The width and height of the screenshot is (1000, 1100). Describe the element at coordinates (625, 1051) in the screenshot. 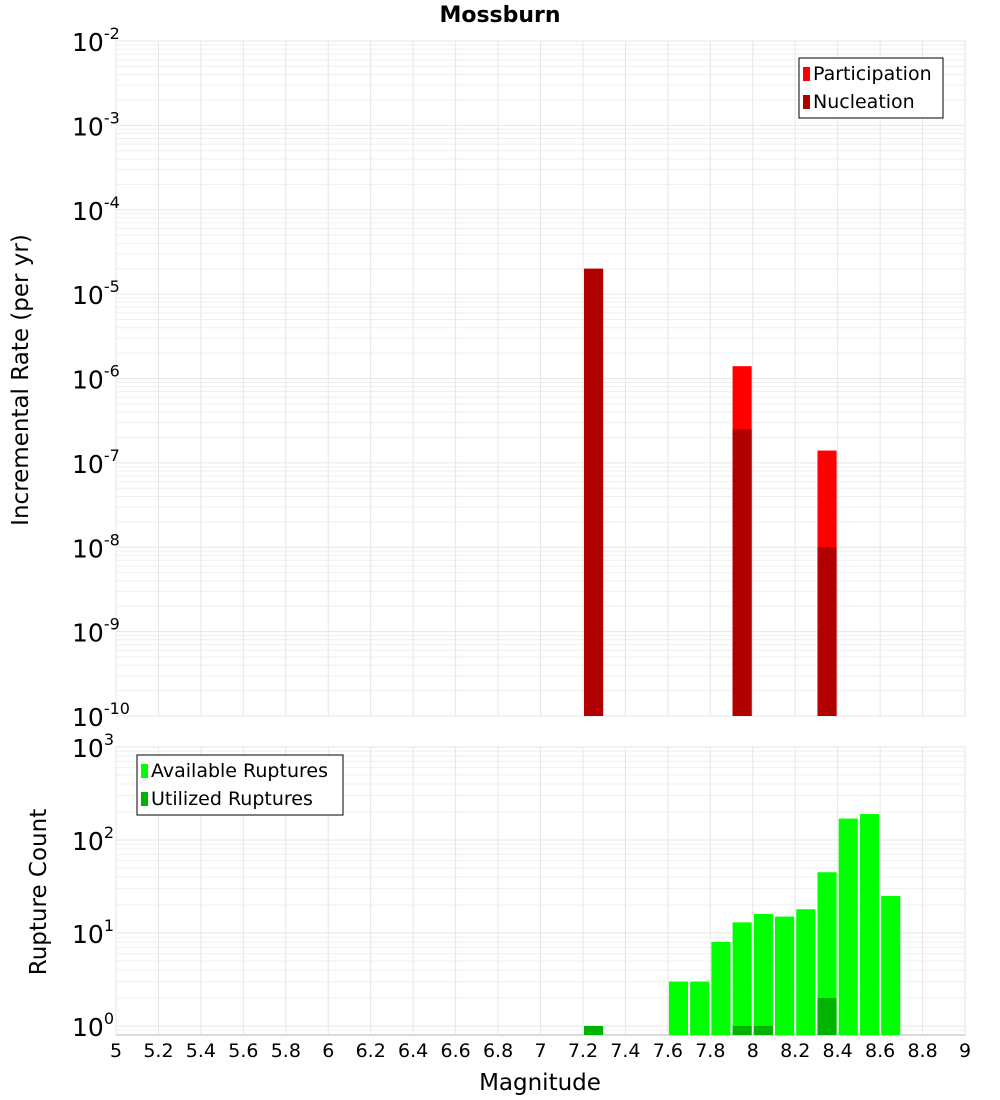

I see `x-tick-label: 7.4` at that location.